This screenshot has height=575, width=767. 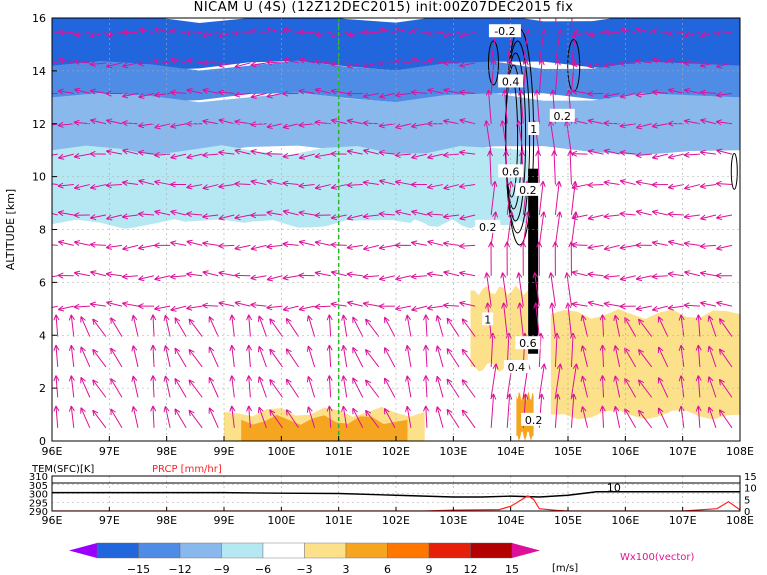 What do you see at coordinates (747, 512) in the screenshot?
I see `y-right-tick-label: 0` at bounding box center [747, 512].